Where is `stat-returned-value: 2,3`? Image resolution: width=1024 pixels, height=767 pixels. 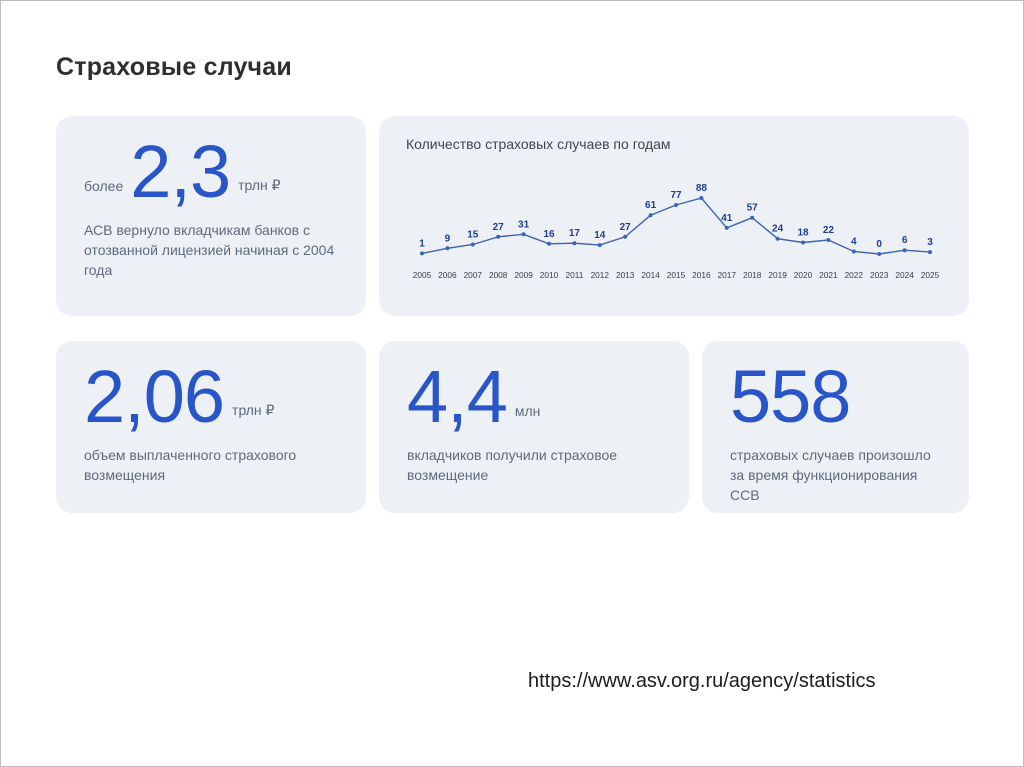 stat-returned-value: 2,3 is located at coordinates (180, 171).